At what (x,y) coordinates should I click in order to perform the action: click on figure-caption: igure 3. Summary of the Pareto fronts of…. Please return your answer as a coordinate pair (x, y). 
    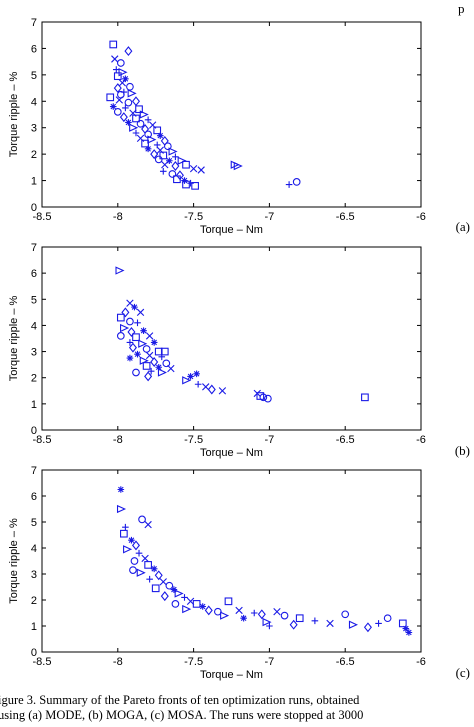
    Looking at the image, I should click on (237, 708).